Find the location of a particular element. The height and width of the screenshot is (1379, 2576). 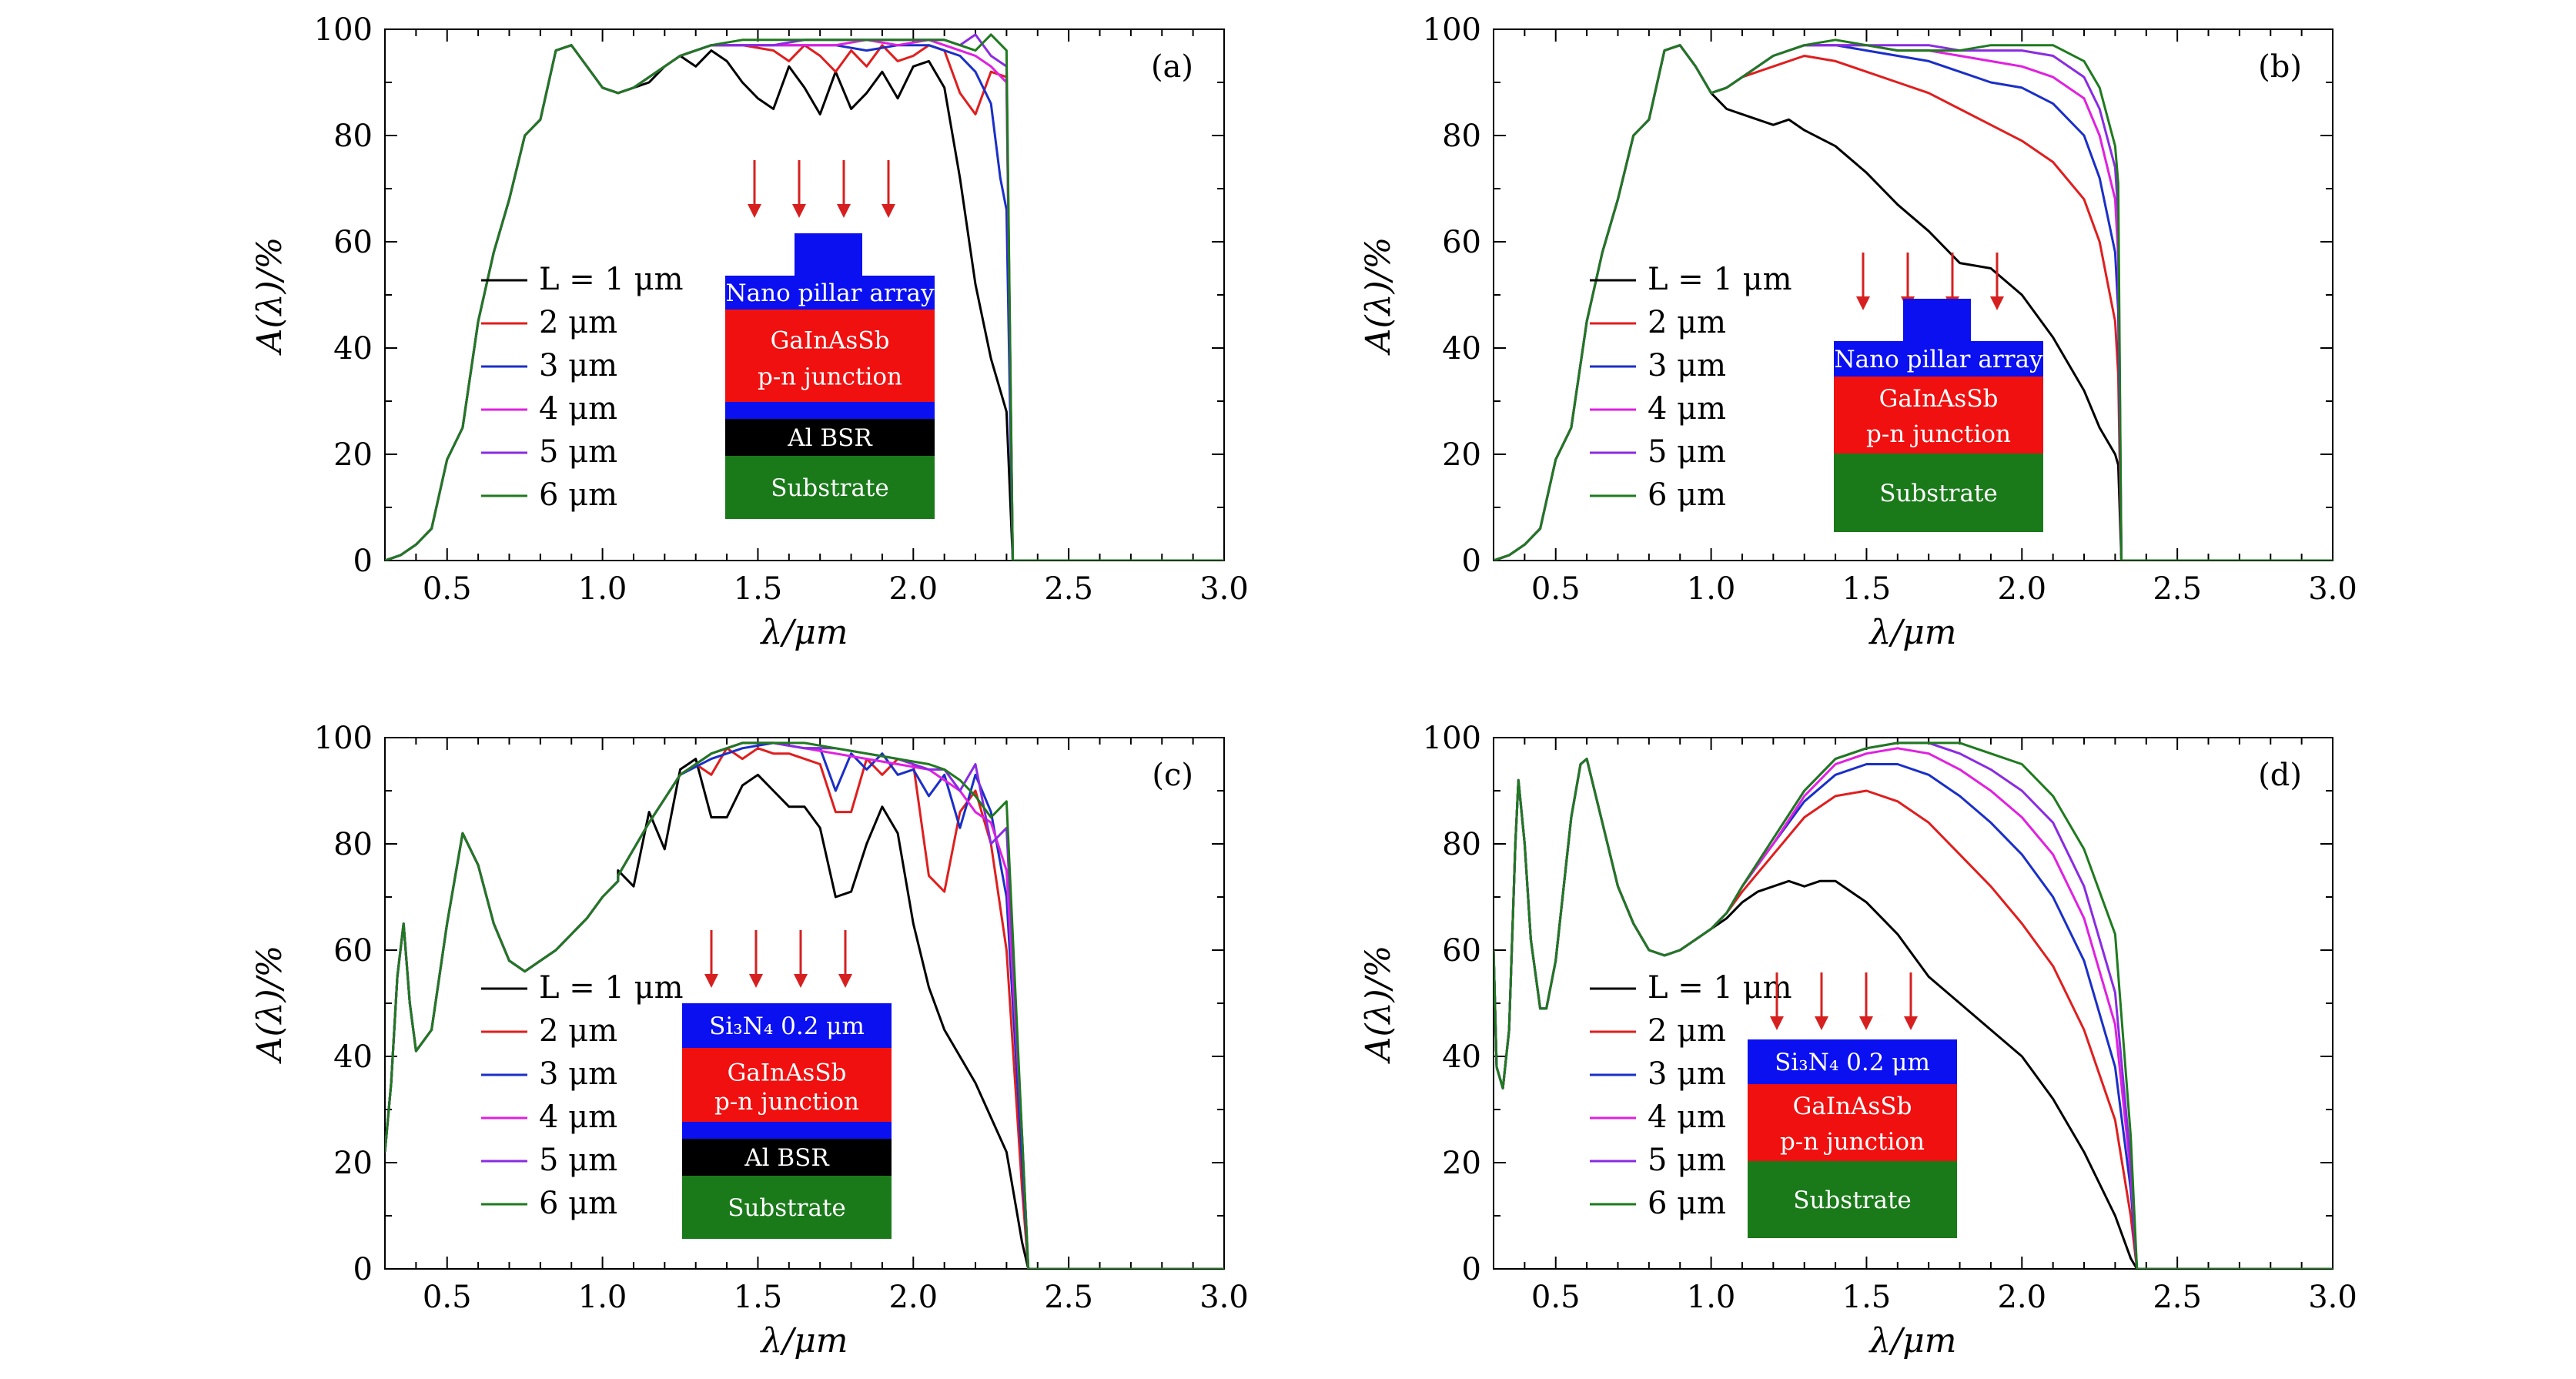

x-tick-label: 2.5 is located at coordinates (1068, 589).